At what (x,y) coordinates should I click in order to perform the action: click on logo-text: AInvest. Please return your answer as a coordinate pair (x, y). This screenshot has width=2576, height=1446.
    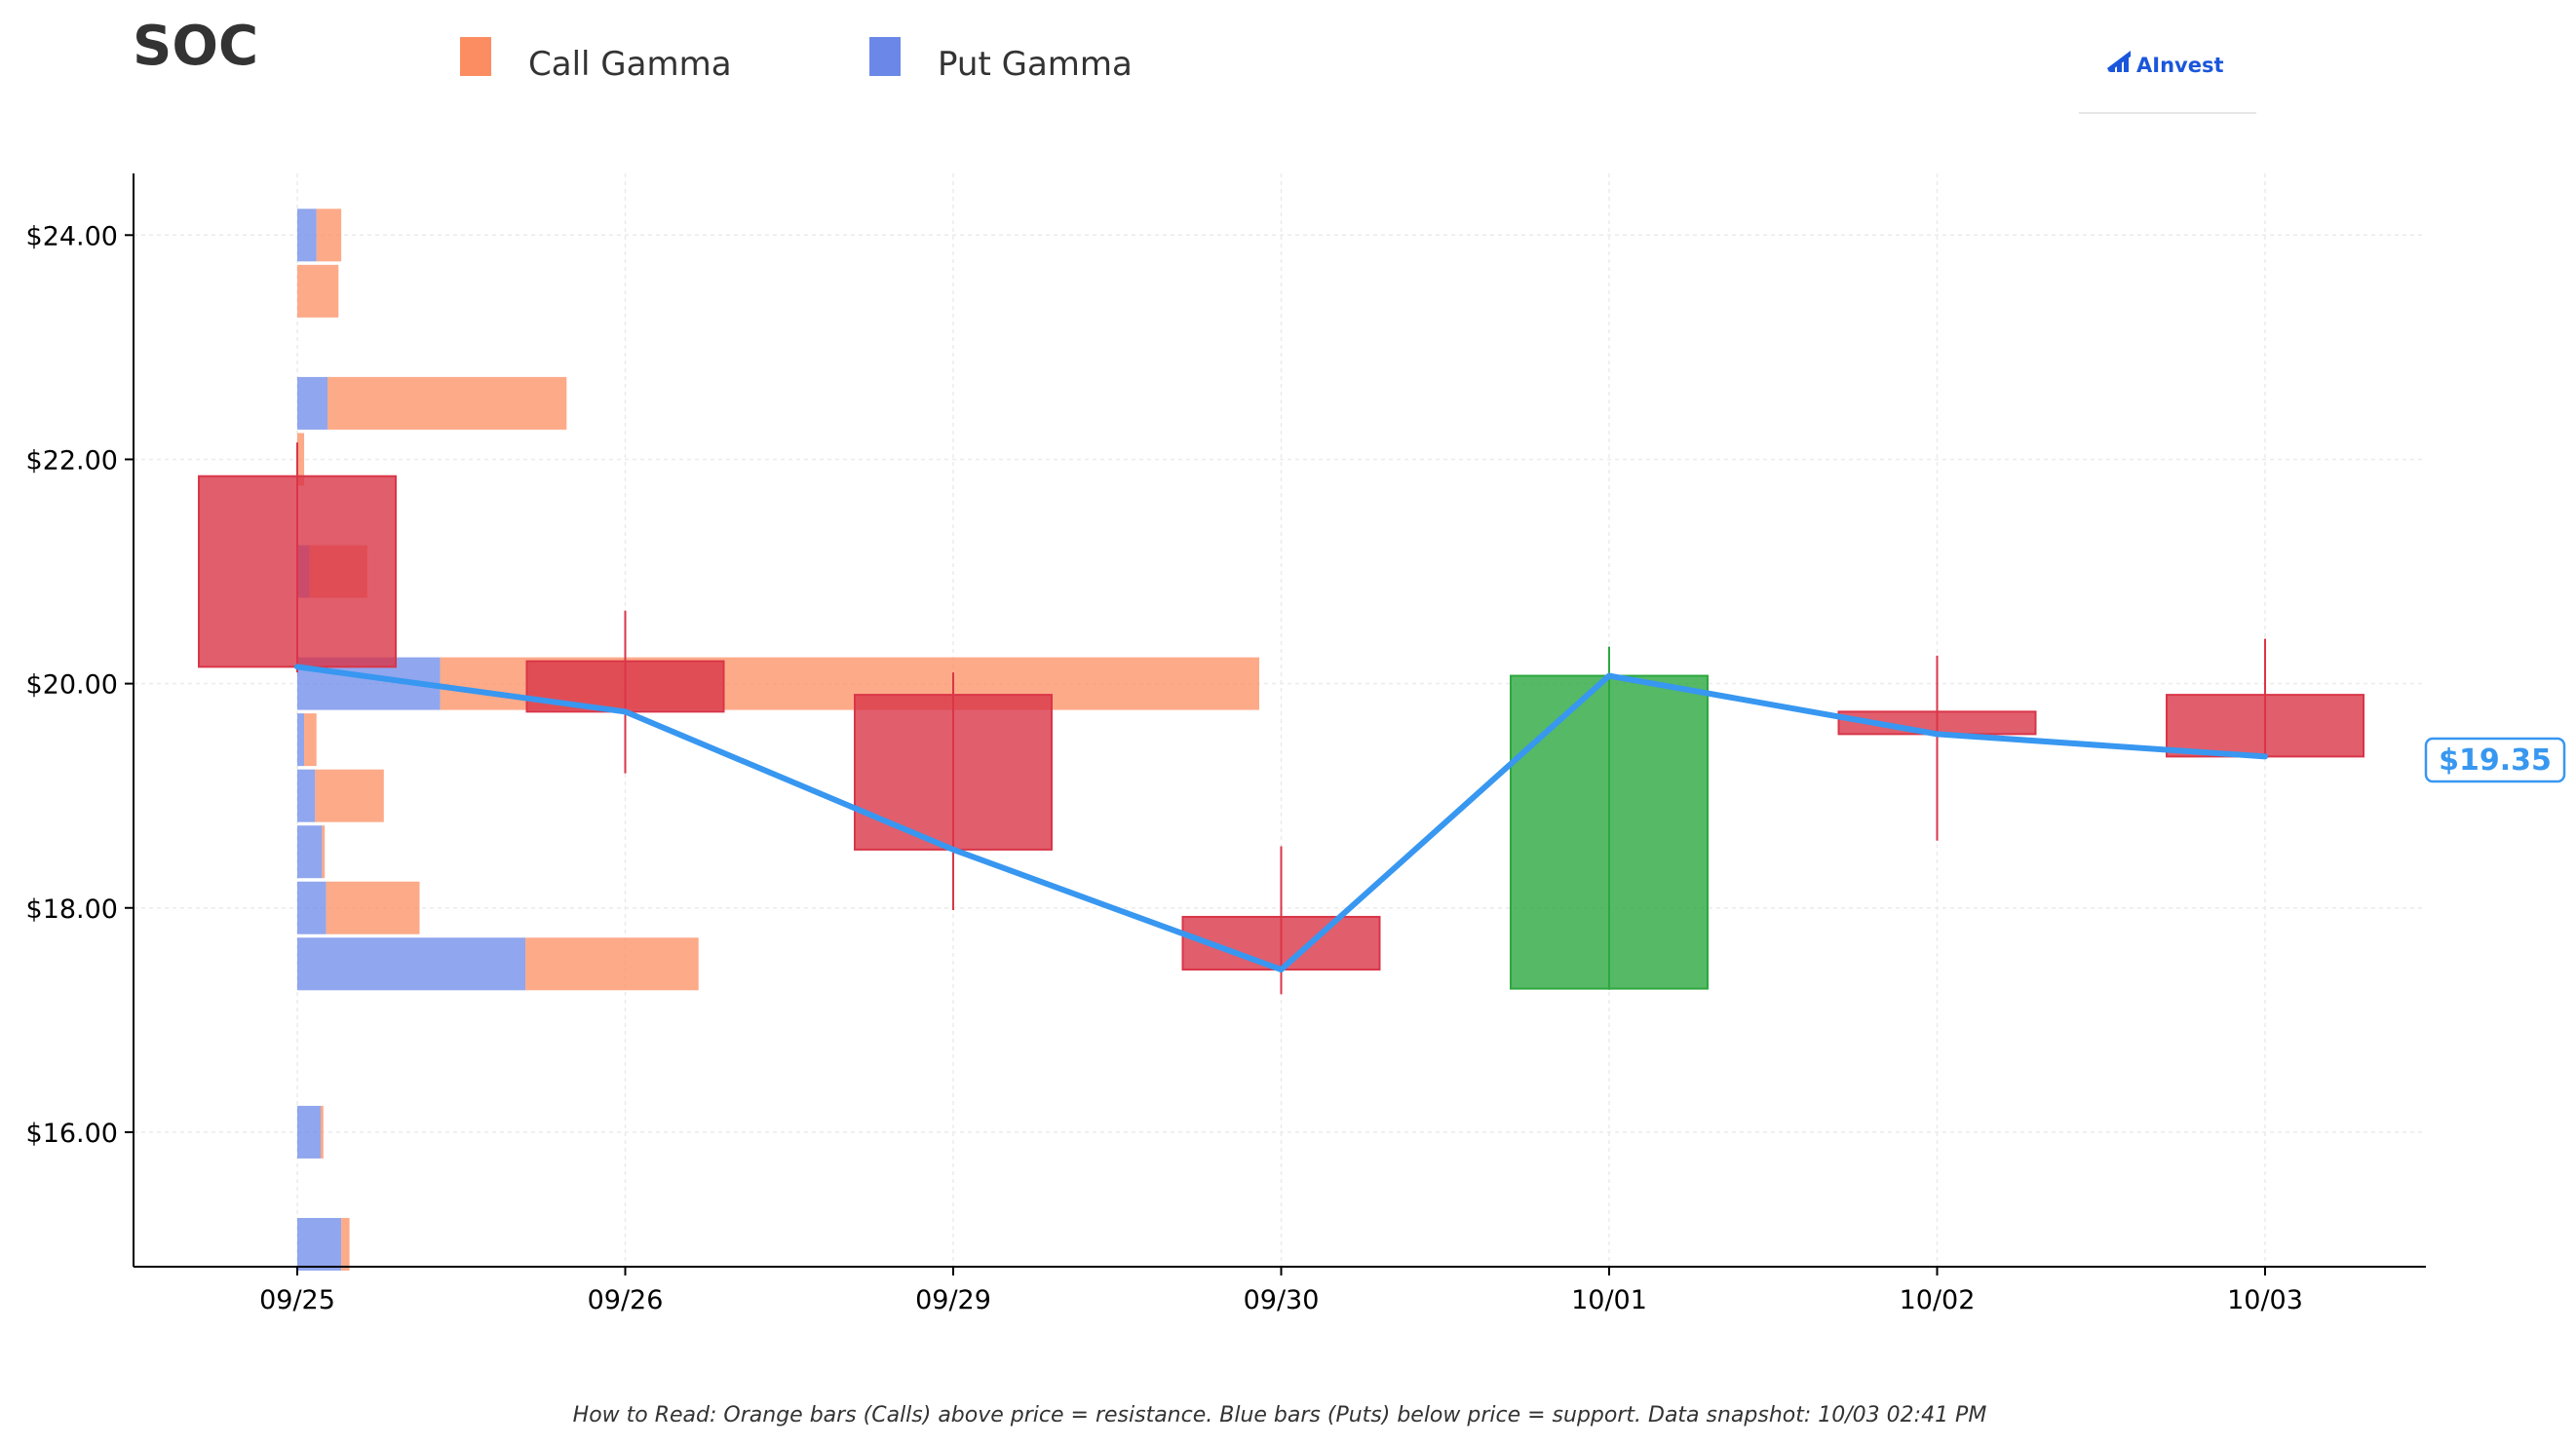
    Looking at the image, I should click on (2180, 65).